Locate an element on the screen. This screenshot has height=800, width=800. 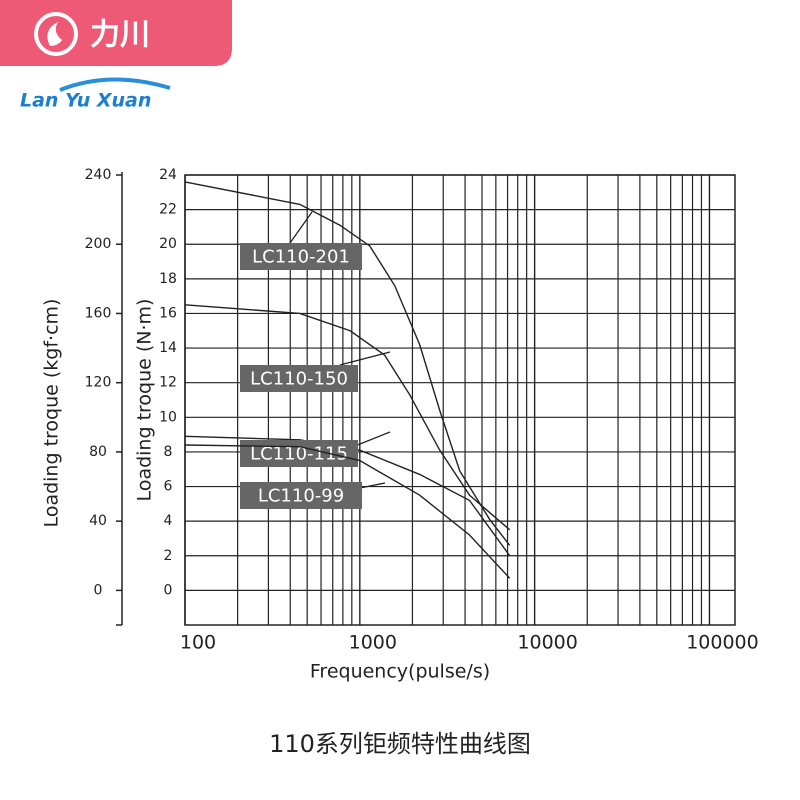
logo-banner is located at coordinates (116, 33).